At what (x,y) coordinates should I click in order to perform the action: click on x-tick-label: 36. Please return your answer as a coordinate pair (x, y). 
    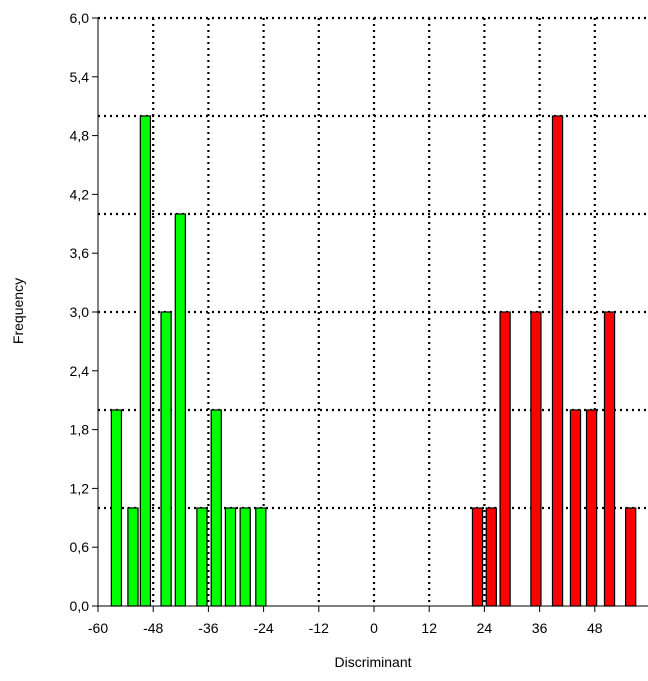
    Looking at the image, I should click on (540, 628).